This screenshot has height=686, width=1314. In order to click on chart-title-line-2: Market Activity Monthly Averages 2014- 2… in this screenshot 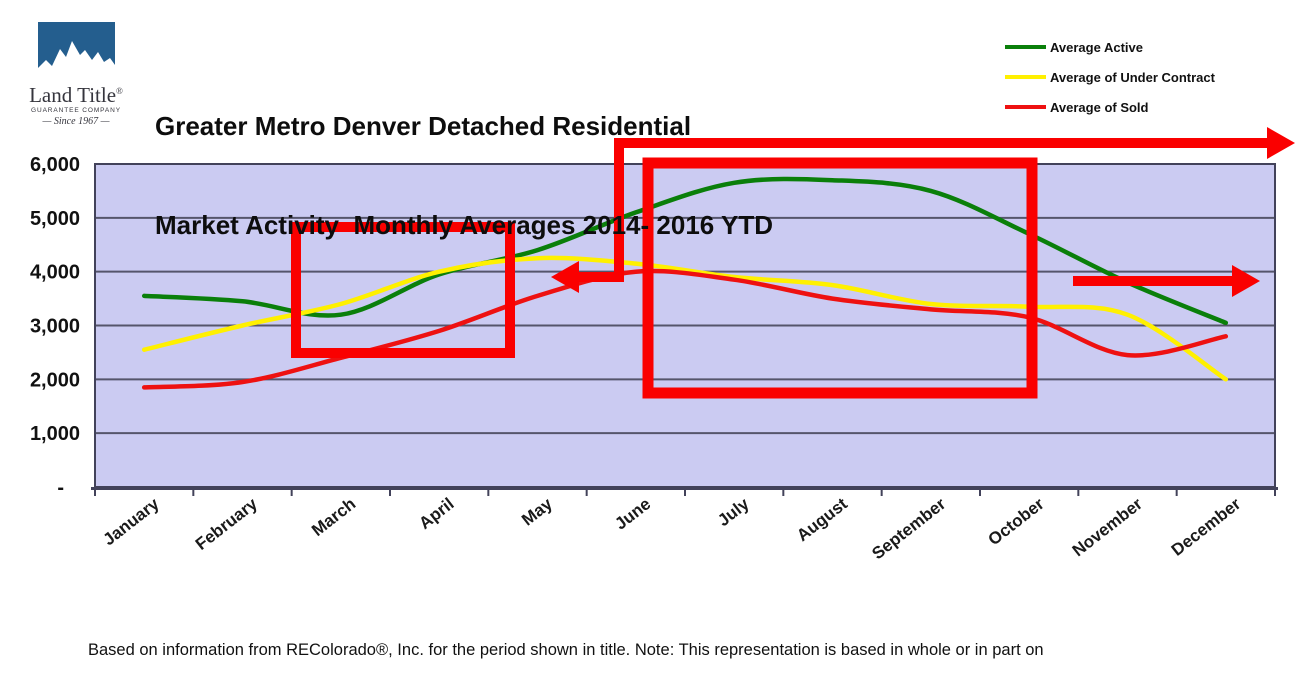, I will do `click(464, 225)`.